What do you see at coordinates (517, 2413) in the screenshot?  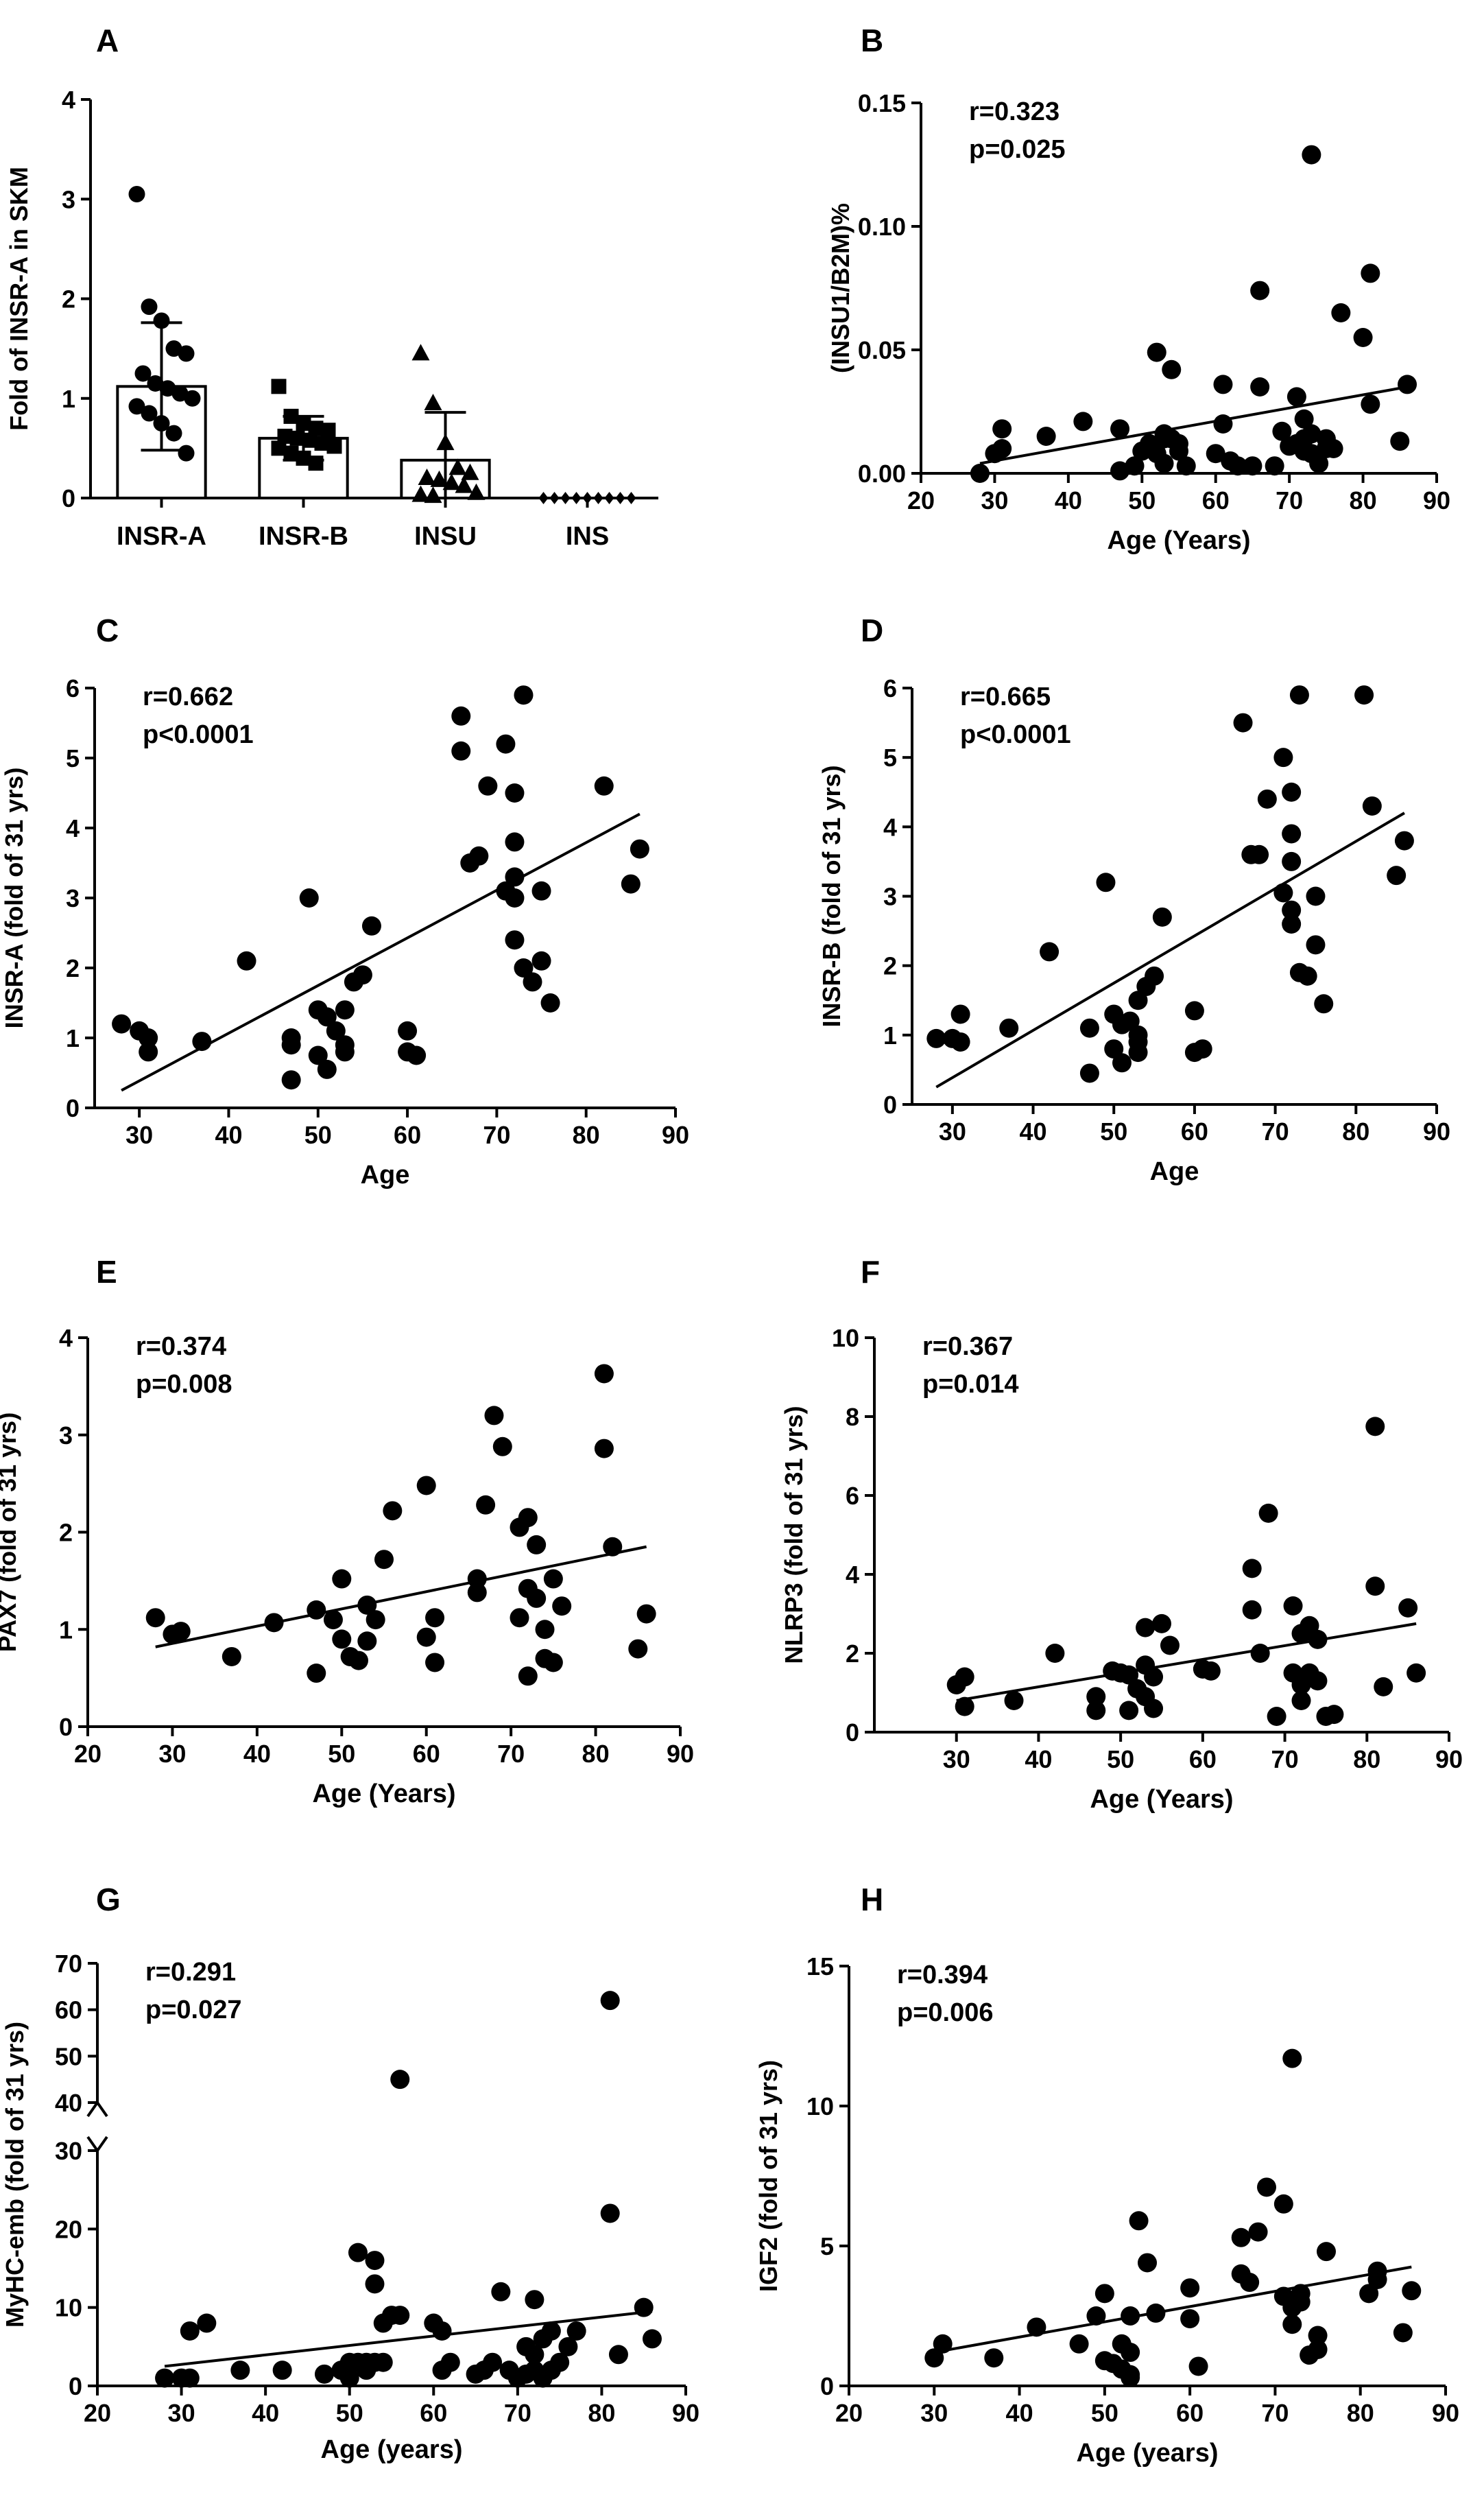 I see `panel-g-xtick-label: 70` at bounding box center [517, 2413].